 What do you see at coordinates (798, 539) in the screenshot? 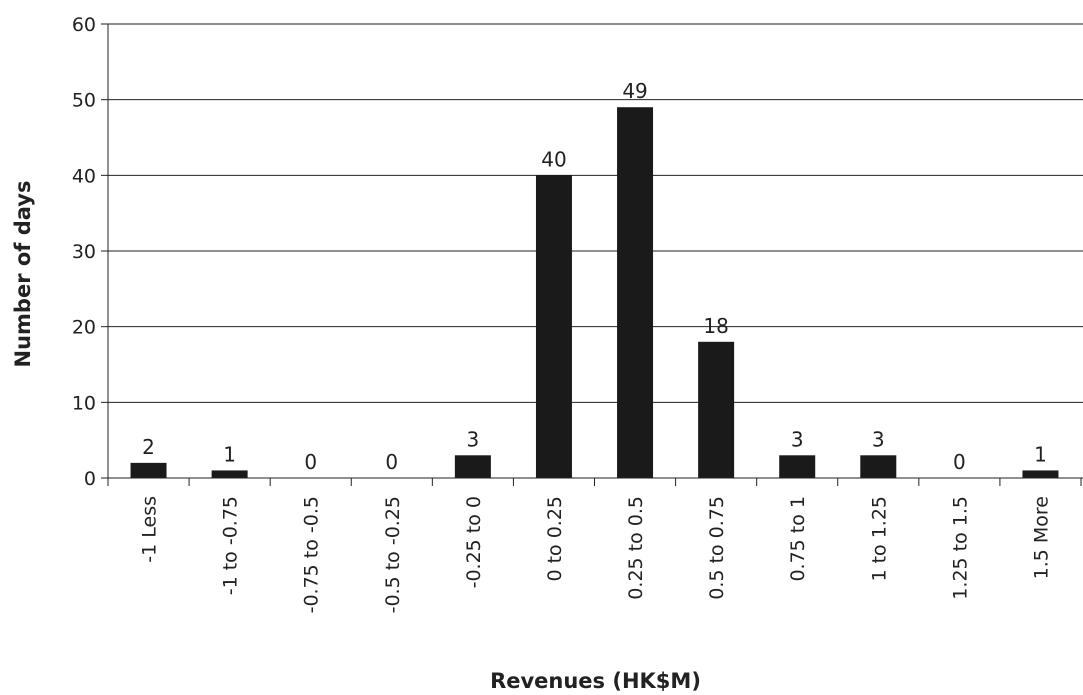
I see `x-tick-label: 0.75 to 1` at bounding box center [798, 539].